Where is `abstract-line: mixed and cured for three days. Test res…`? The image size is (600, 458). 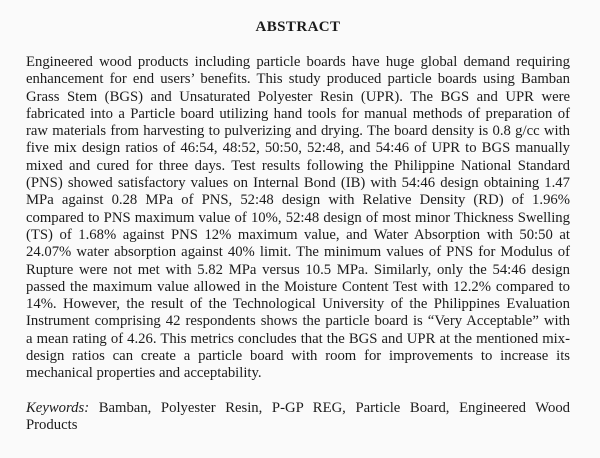 abstract-line: mixed and cured for three days. Test res… is located at coordinates (298, 165).